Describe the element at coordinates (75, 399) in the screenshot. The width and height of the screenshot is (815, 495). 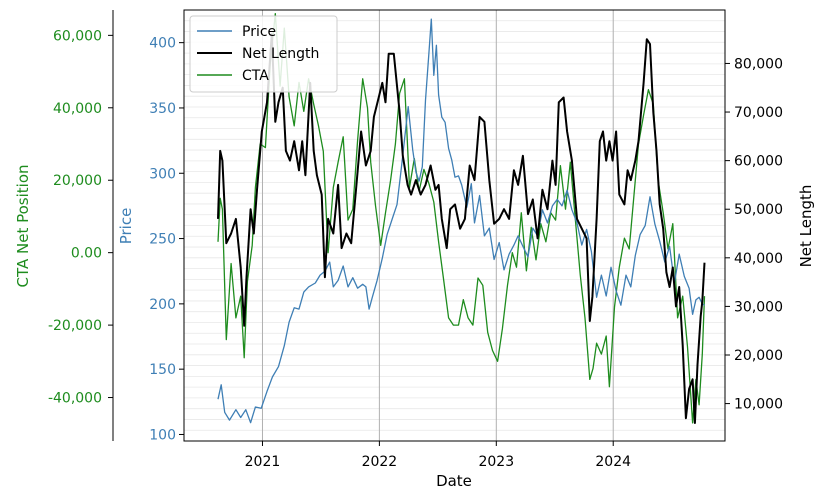
I see `cta-tick-label: -40,000` at that location.